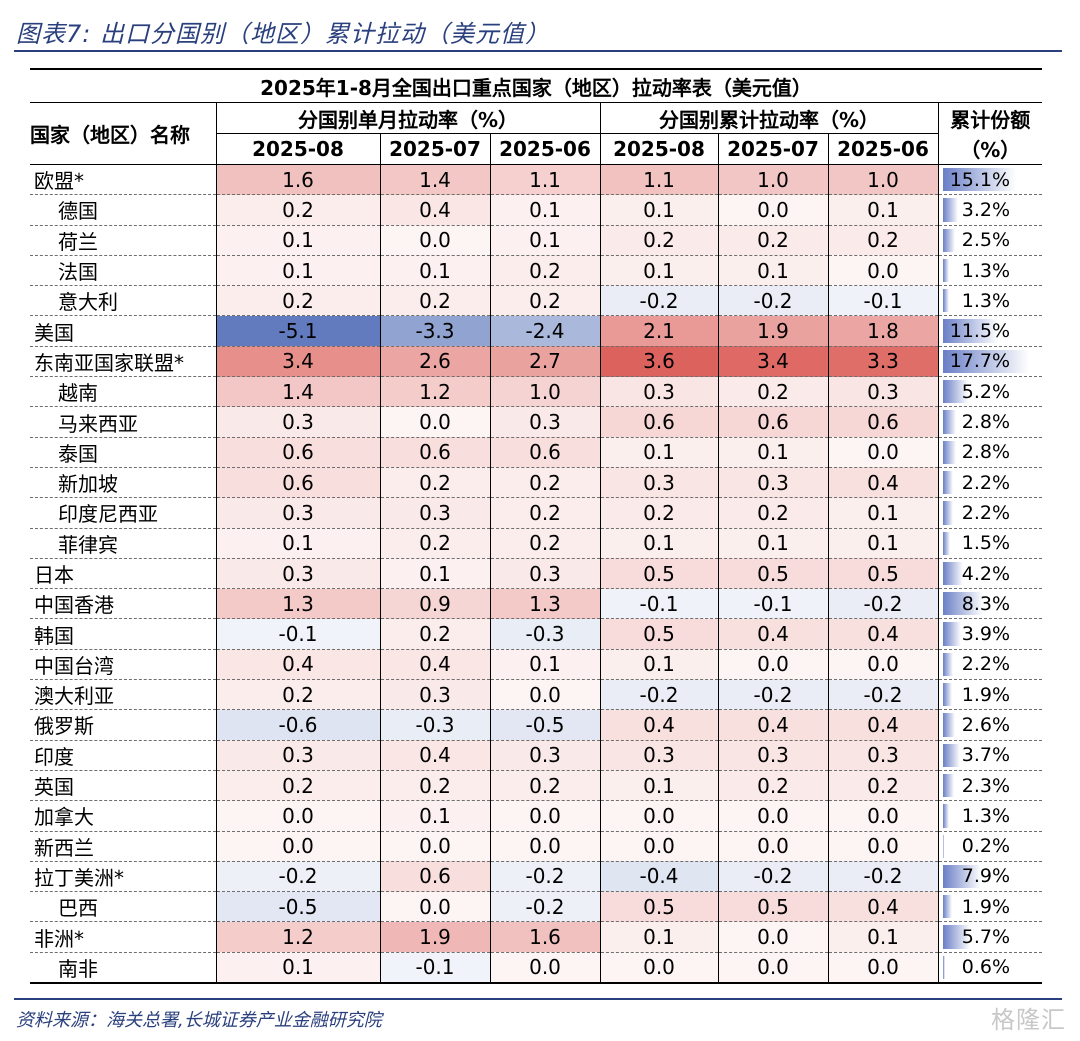 The width and height of the screenshot is (1080, 1041). I want to click on share-value: 15.1%, so click(980, 179).